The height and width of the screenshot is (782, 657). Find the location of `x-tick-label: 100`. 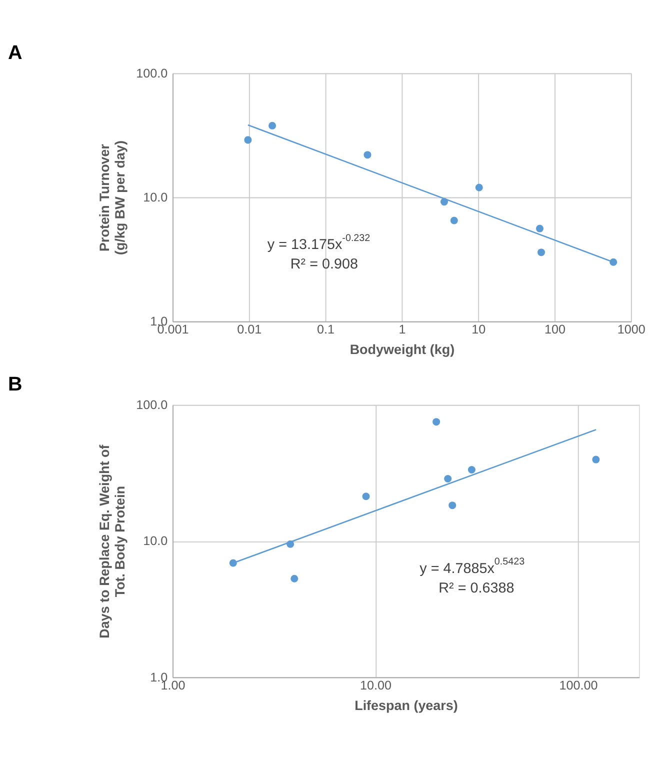

x-tick-label: 100 is located at coordinates (555, 329).